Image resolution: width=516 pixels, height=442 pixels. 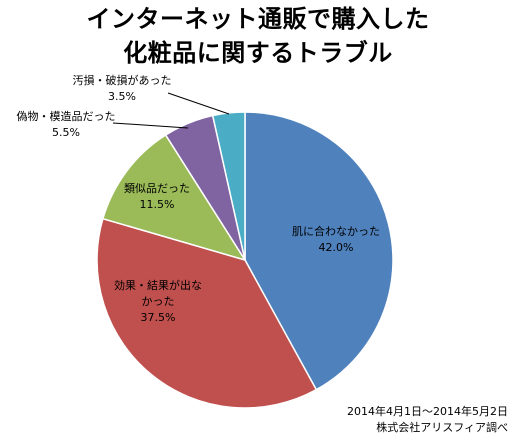 I want to click on slice-value-label-2: 37.5%, so click(x=158, y=317).